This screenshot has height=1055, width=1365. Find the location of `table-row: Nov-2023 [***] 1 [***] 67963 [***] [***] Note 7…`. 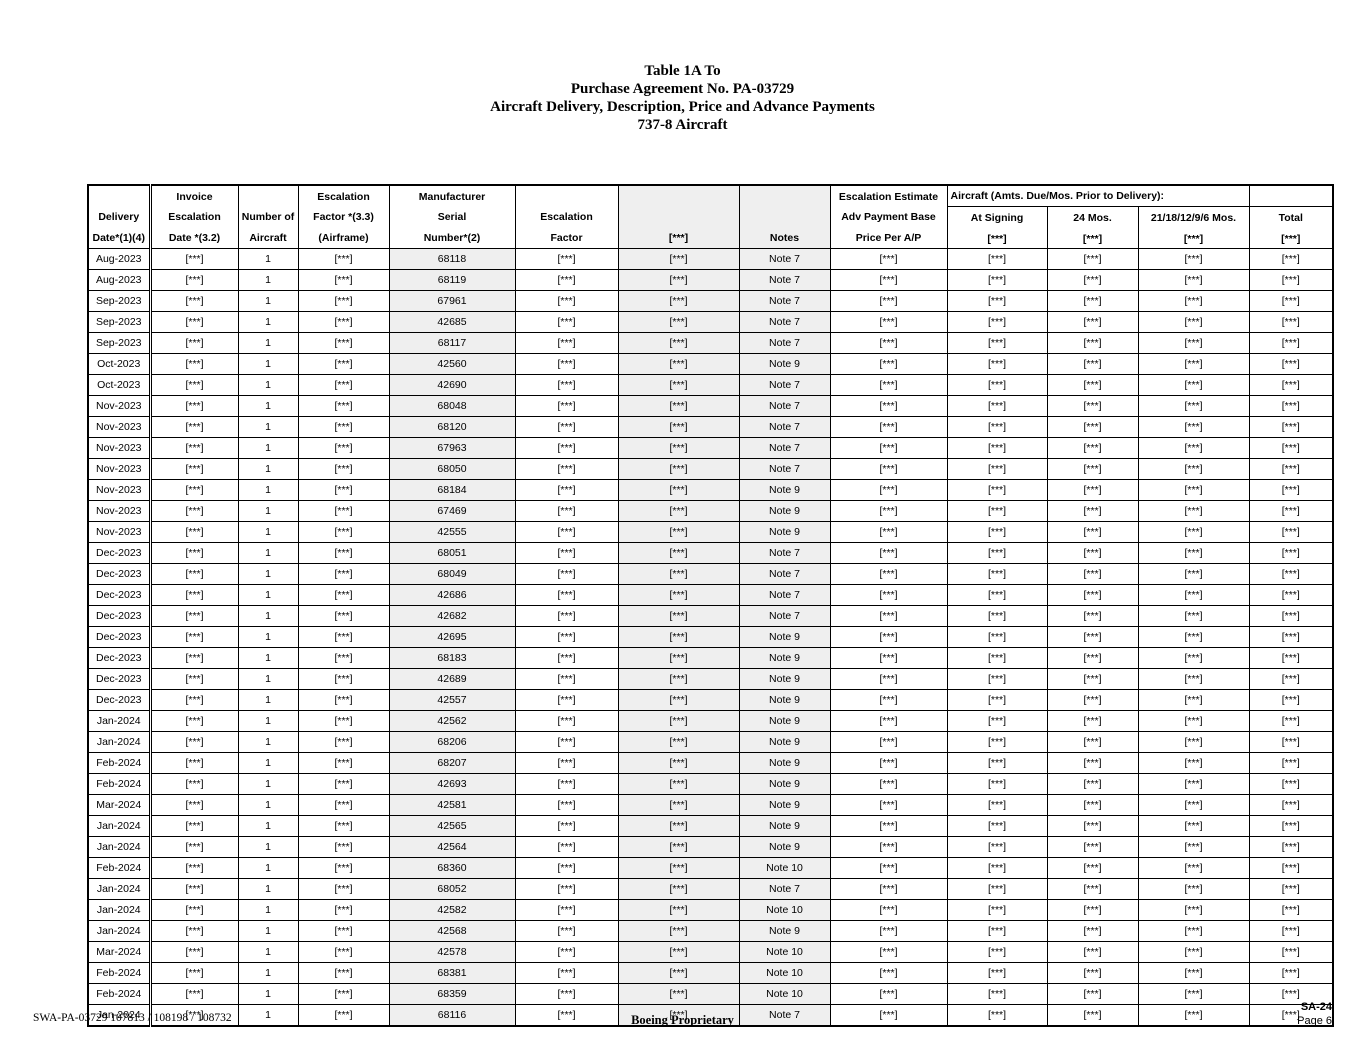

table-row: Nov-2023 [***] 1 [***] 67963 [***] [***] Note 7… is located at coordinates (710, 448).